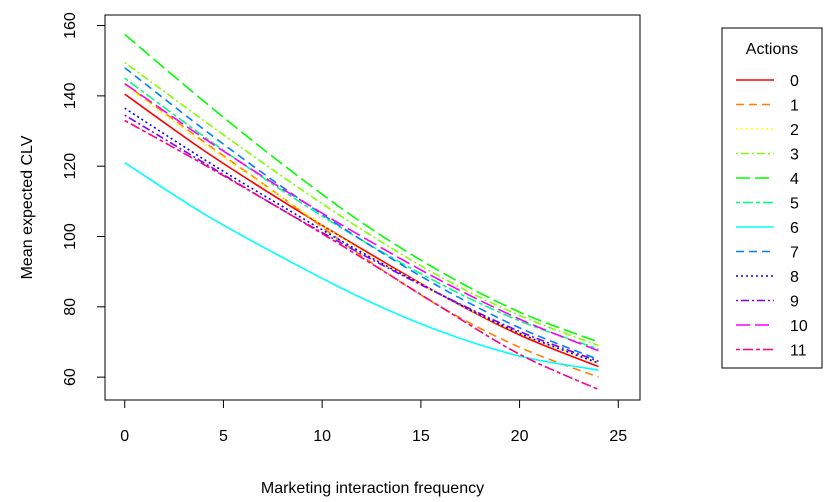  What do you see at coordinates (767, 106) in the screenshot?
I see `legend-item-1: 1` at bounding box center [767, 106].